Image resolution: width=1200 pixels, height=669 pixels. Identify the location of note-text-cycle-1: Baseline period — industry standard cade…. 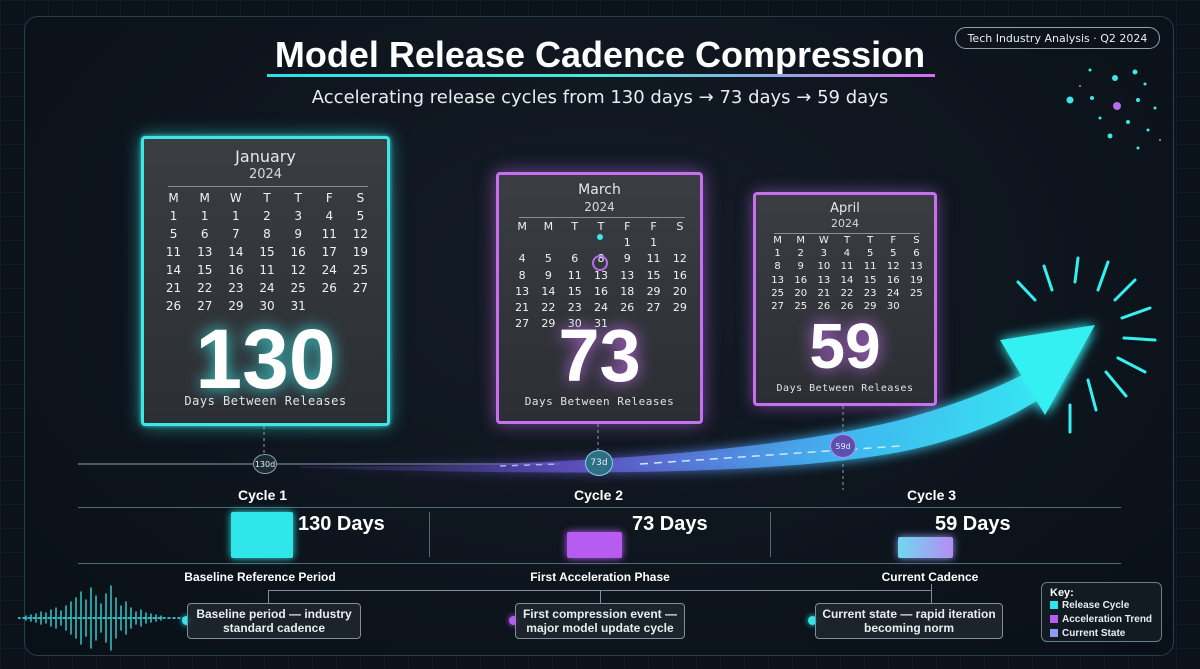
(274, 621).